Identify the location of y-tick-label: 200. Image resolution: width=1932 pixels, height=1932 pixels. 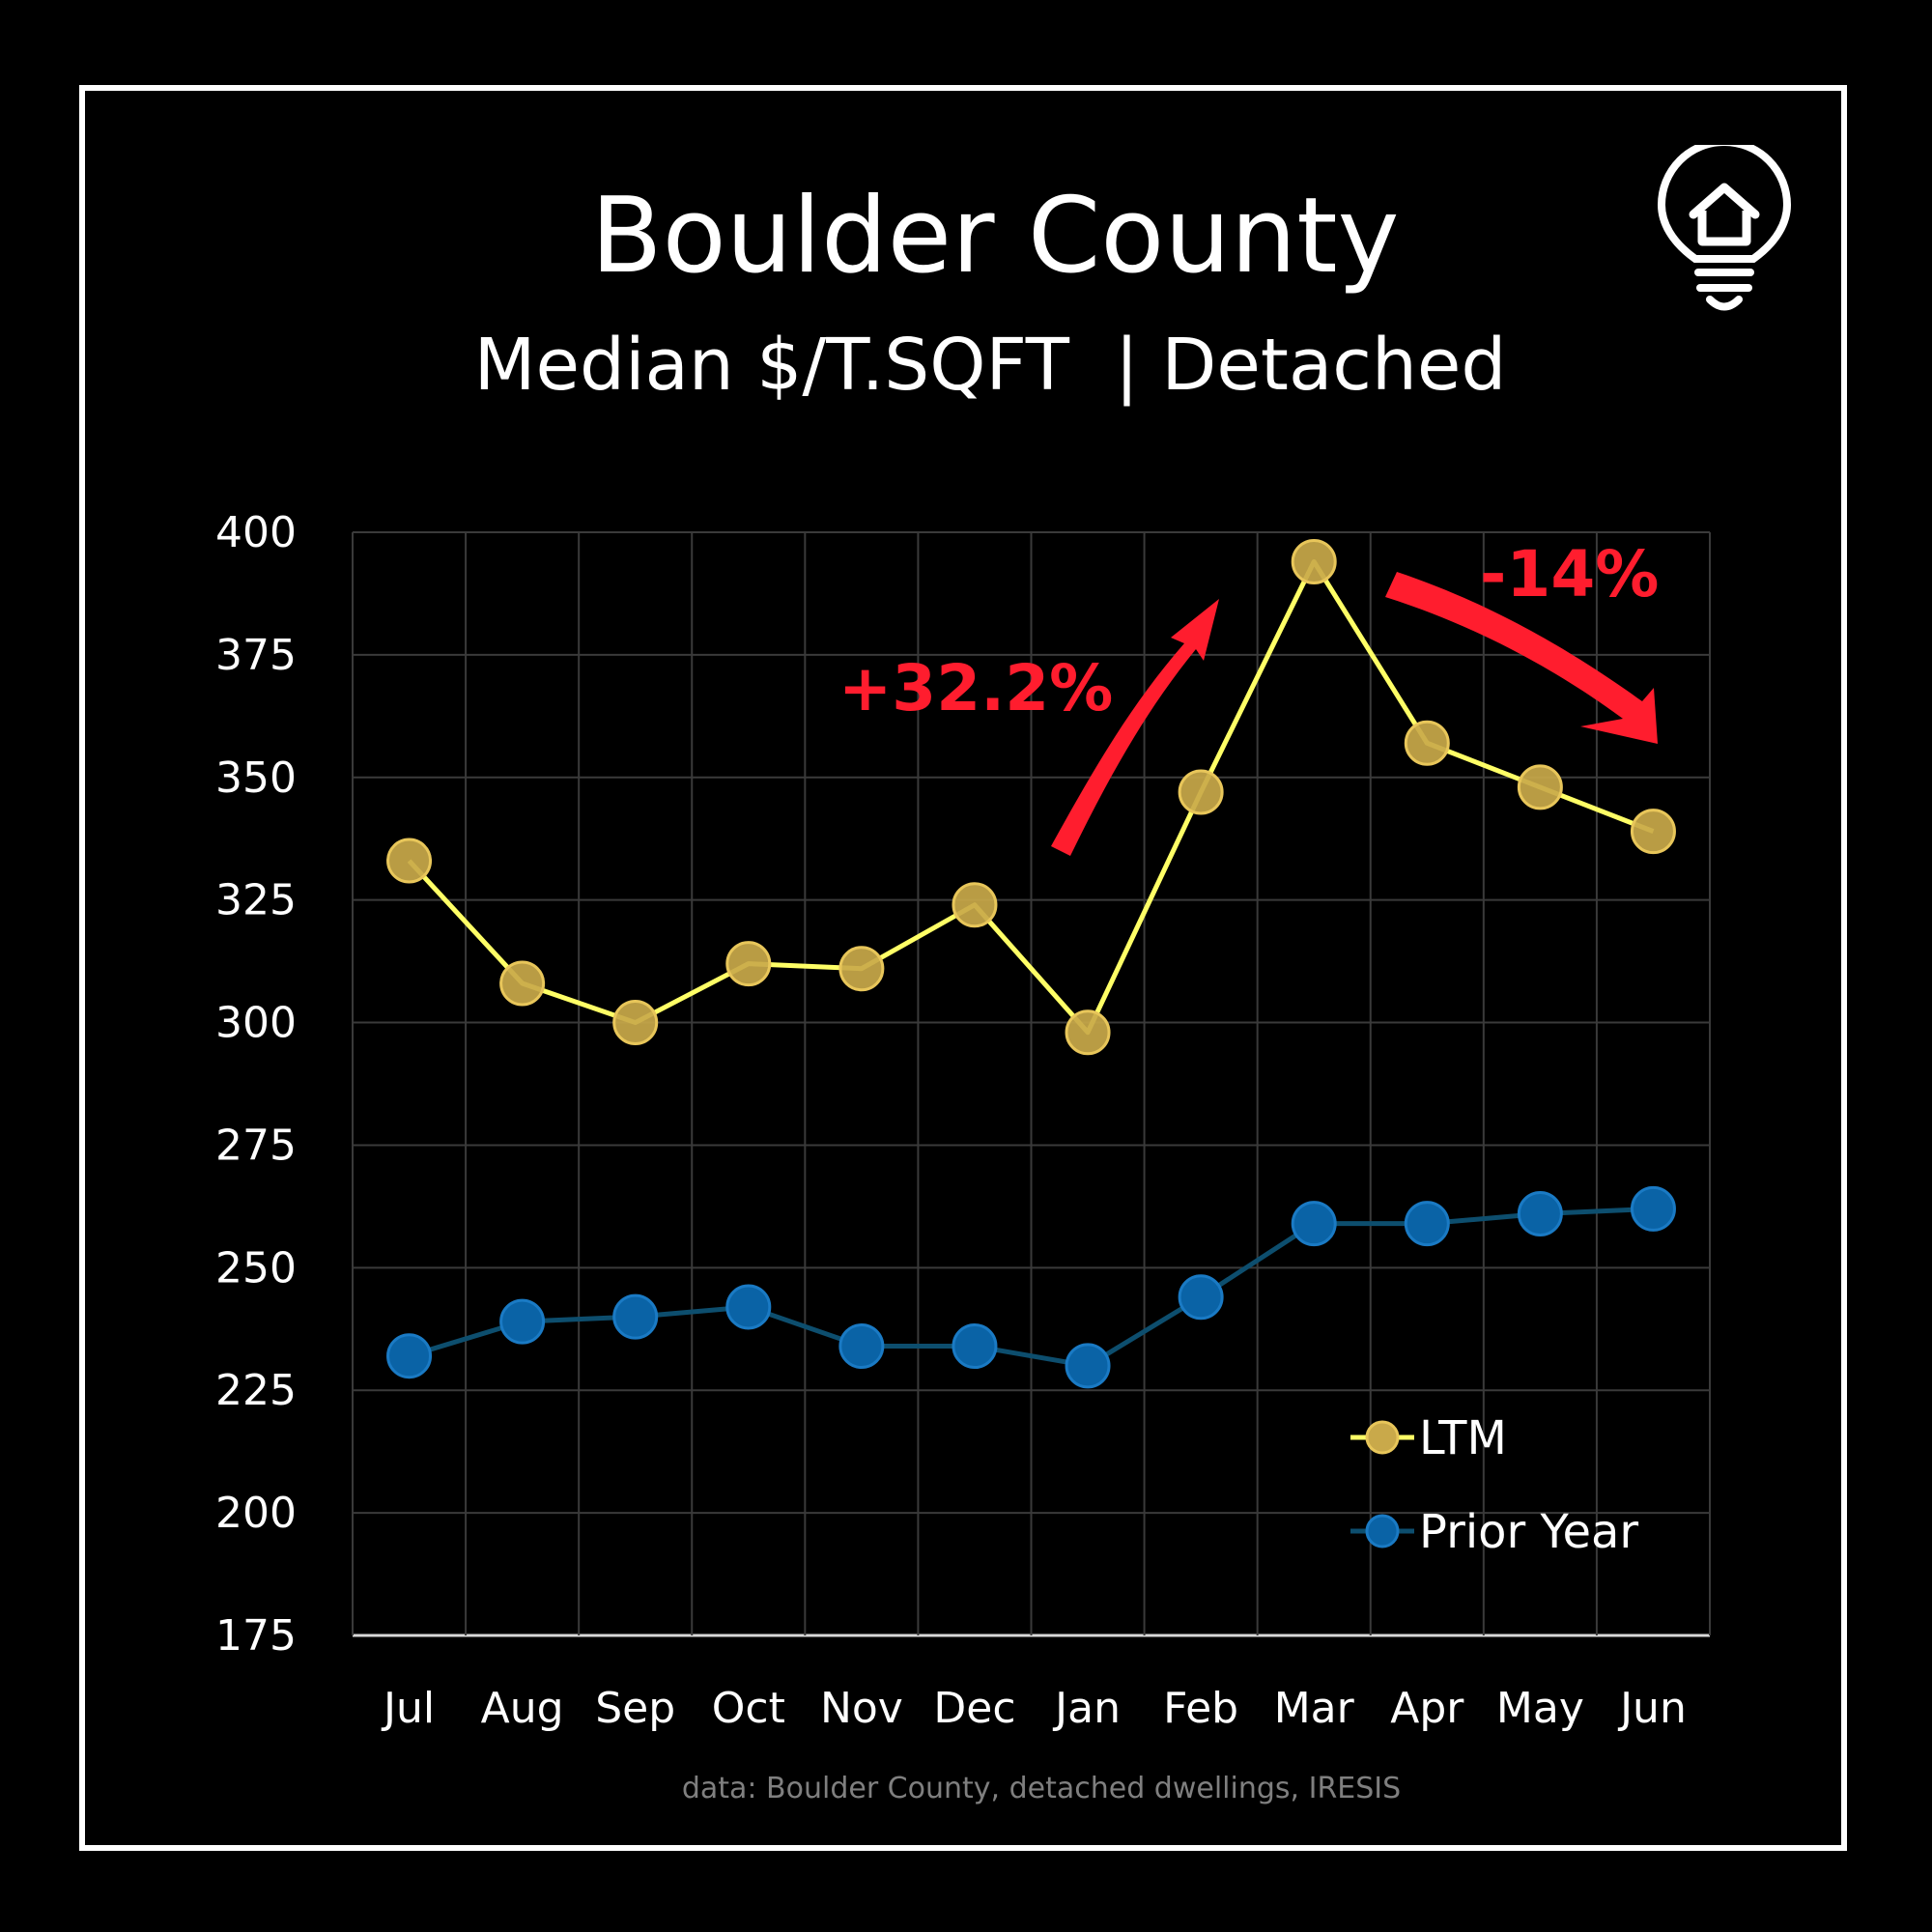
(256, 1513).